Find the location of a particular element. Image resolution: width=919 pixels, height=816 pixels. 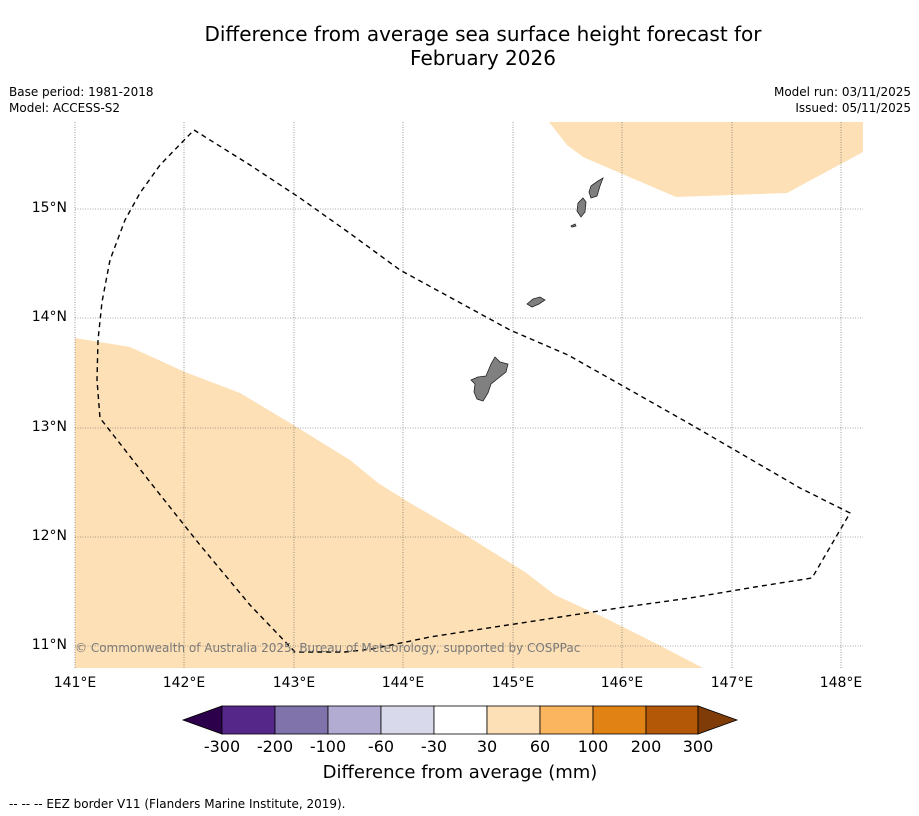

colorbar-tick: 100 is located at coordinates (593, 746).